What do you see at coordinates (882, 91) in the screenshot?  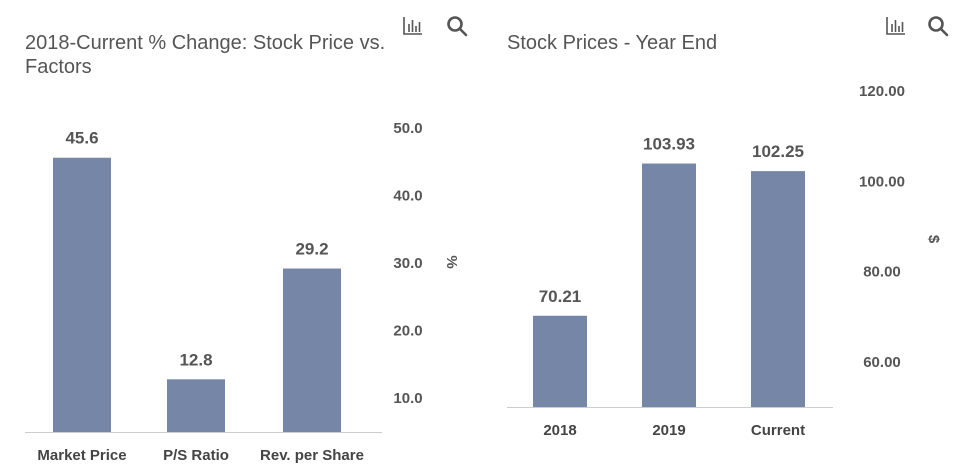 I see `y-tick-label: 120.00` at bounding box center [882, 91].